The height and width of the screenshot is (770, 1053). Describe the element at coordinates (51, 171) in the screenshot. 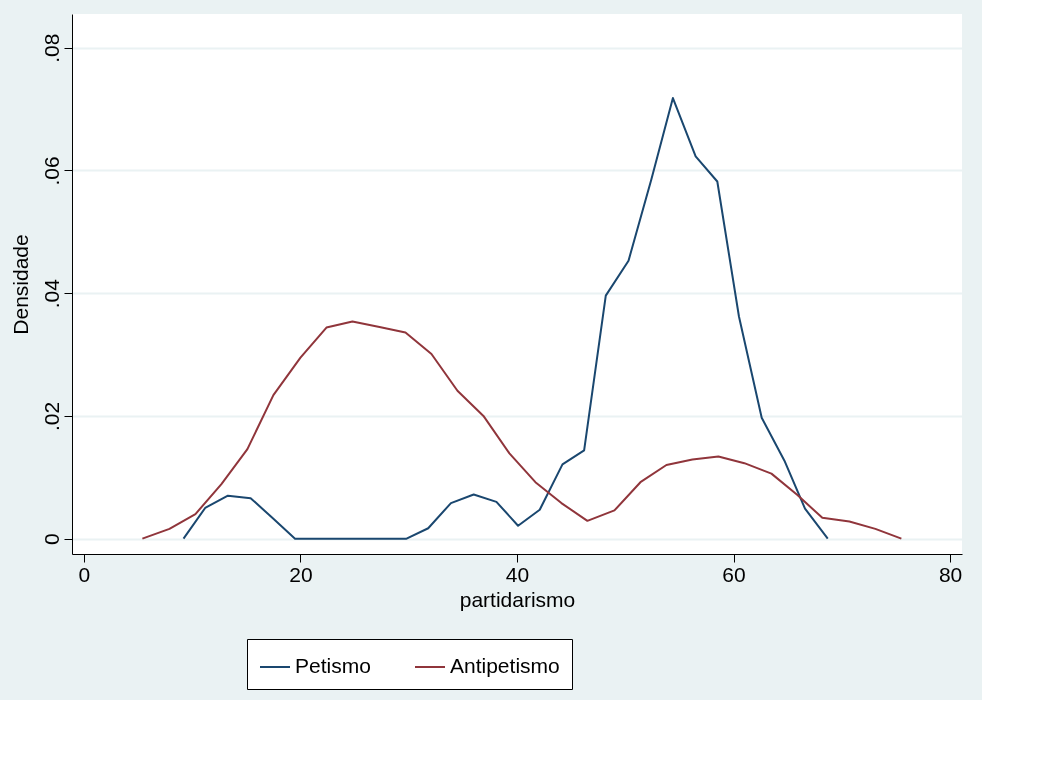

I see `y-tick-label: .06` at that location.